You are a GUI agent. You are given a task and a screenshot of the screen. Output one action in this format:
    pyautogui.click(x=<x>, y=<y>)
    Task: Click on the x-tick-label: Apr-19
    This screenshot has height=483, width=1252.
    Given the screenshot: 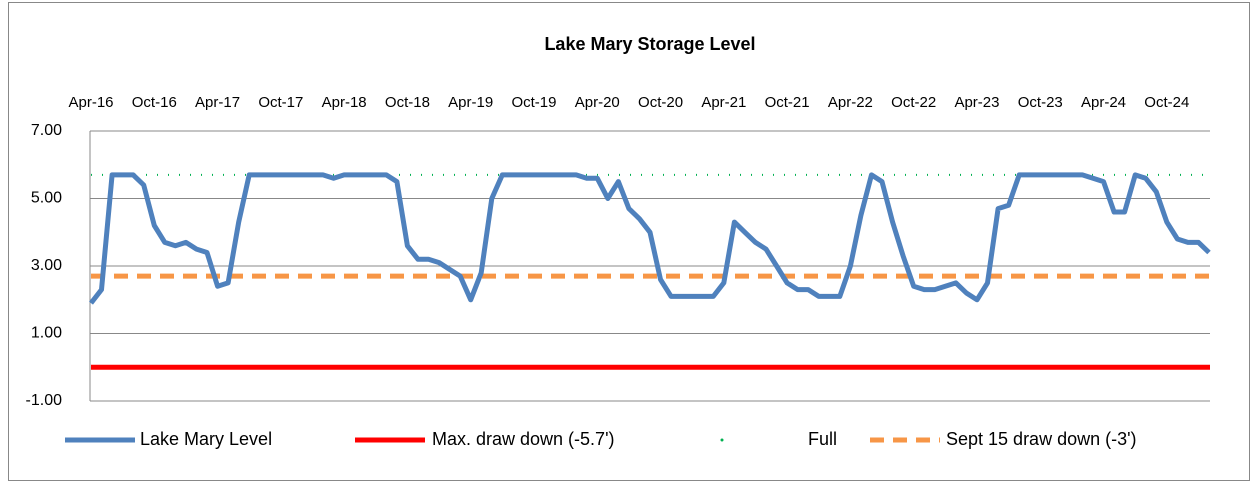 What is the action you would take?
    pyautogui.click(x=470, y=102)
    